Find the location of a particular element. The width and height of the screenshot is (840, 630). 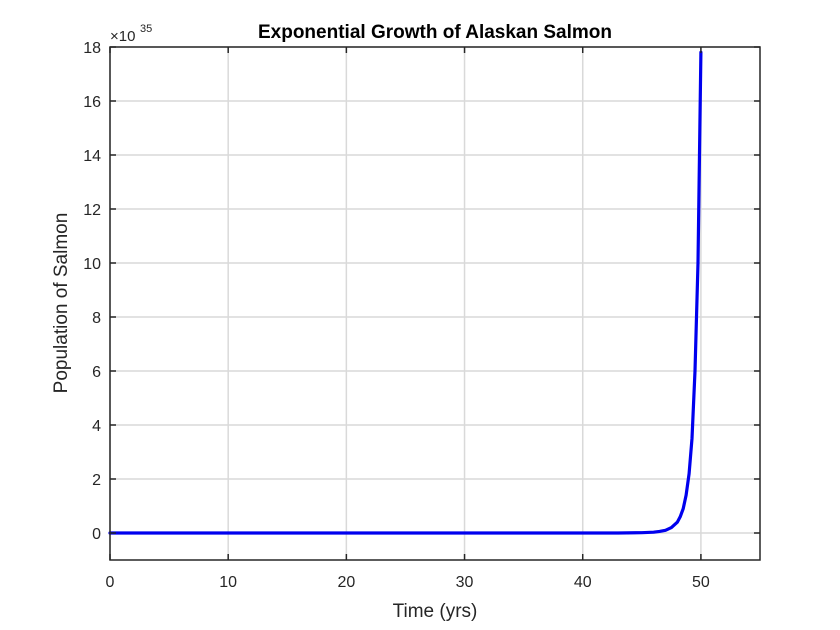

x-tick-label: 30 is located at coordinates (465, 582).